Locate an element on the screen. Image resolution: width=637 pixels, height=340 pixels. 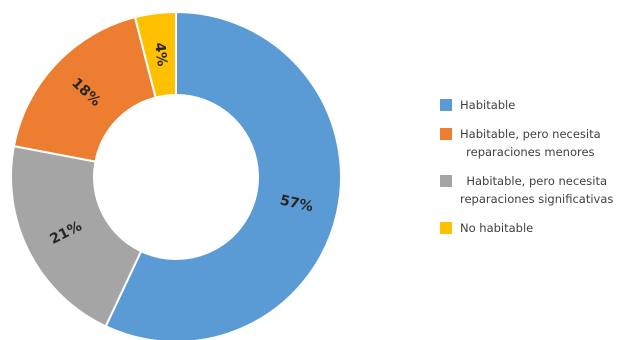
legend-swatch-reparaciones-significativas is located at coordinates (446, 181).